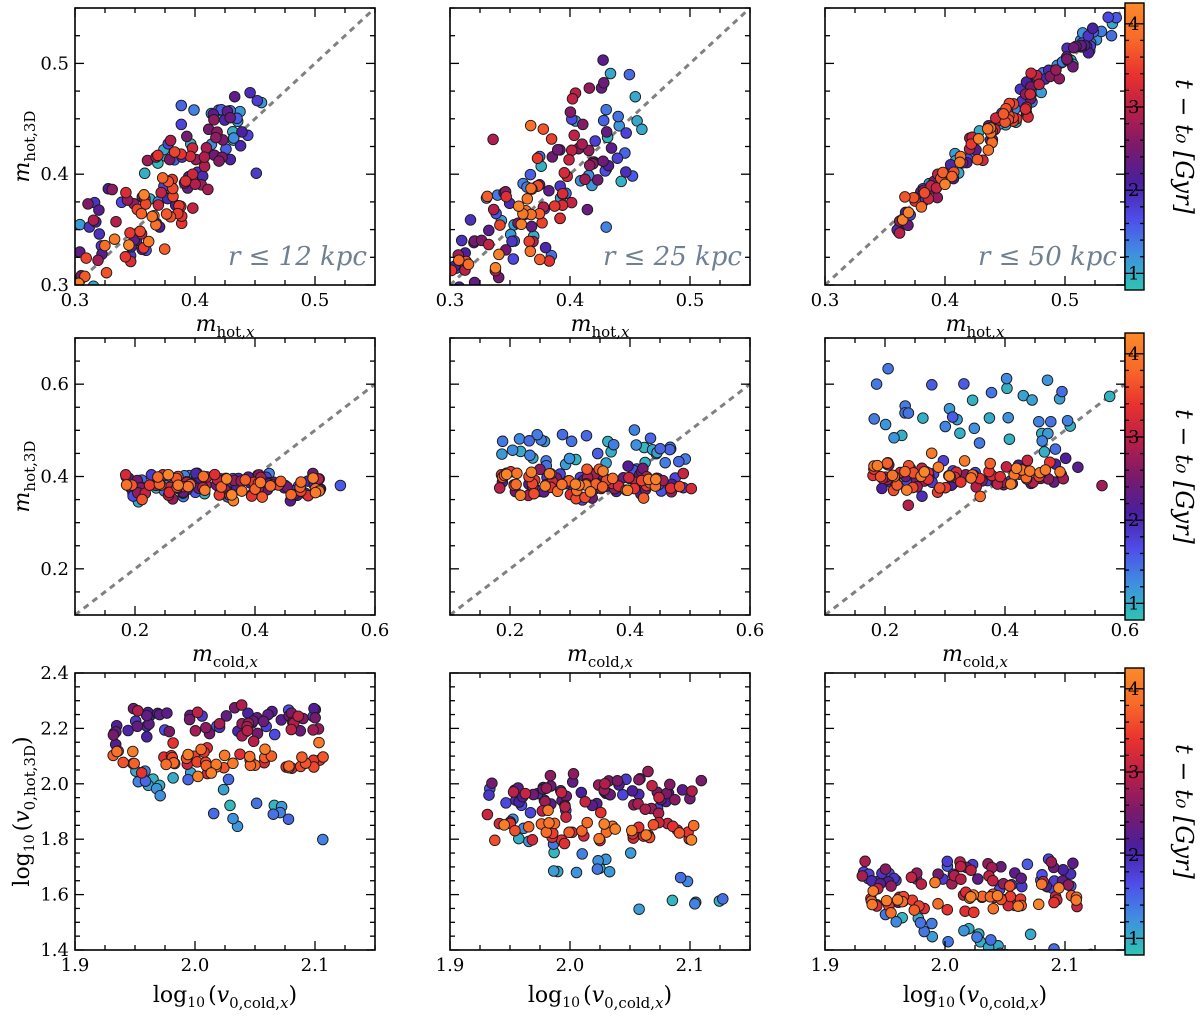 The image size is (1200, 1023). What do you see at coordinates (54, 569) in the screenshot?
I see `y-tick-label: 0.2` at bounding box center [54, 569].